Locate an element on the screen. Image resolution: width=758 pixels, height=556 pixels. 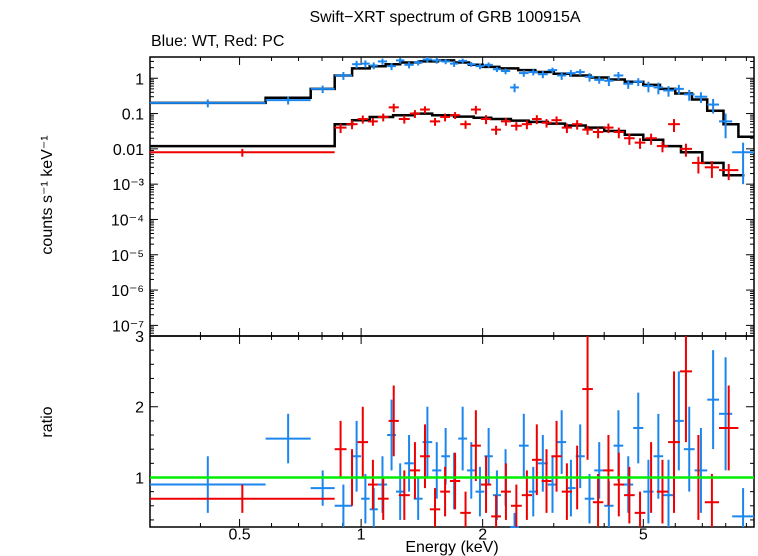
y-tick-label-spectrum: 10⁻⁷ is located at coordinates (128, 326).